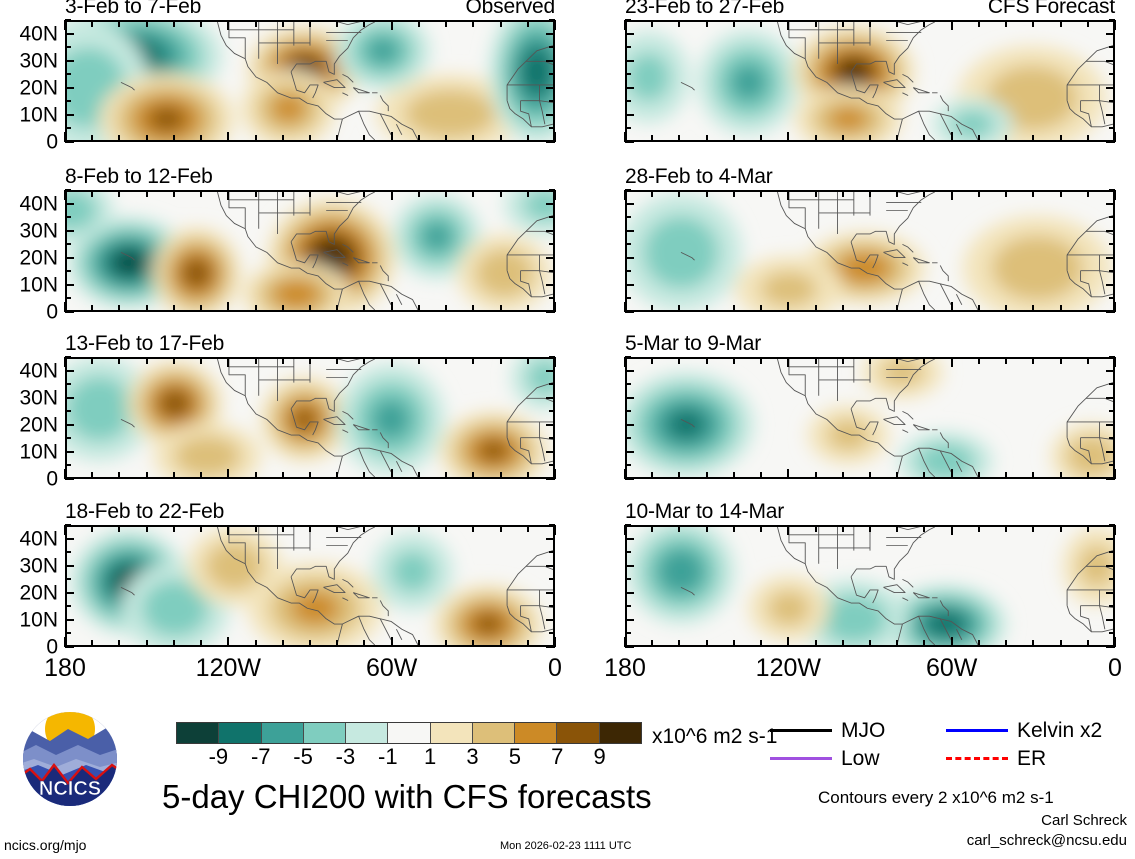 This screenshot has height=859, width=1135. What do you see at coordinates (38, 34) in the screenshot?
I see `y-axis-label: 40N` at bounding box center [38, 34].